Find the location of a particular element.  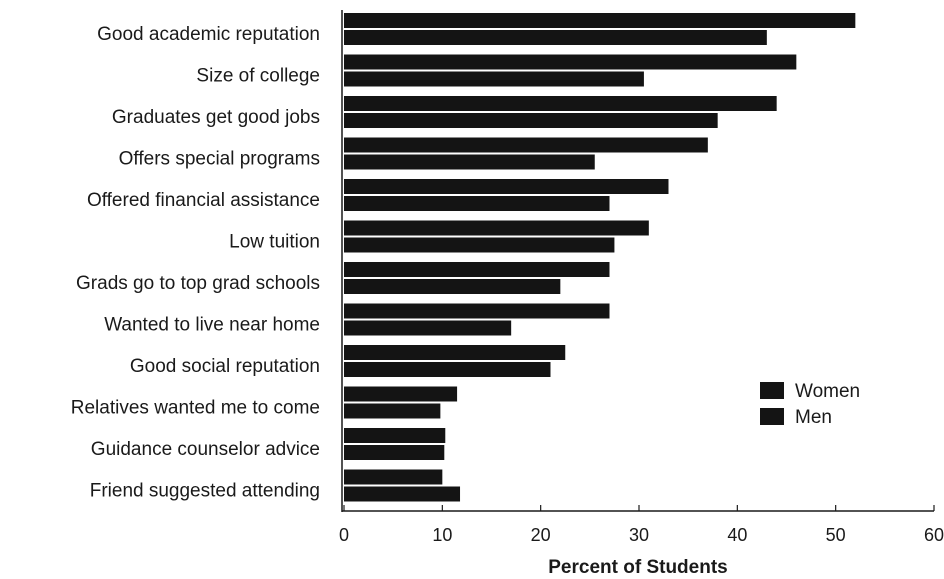

category-label: Size of college is located at coordinates (258, 75).